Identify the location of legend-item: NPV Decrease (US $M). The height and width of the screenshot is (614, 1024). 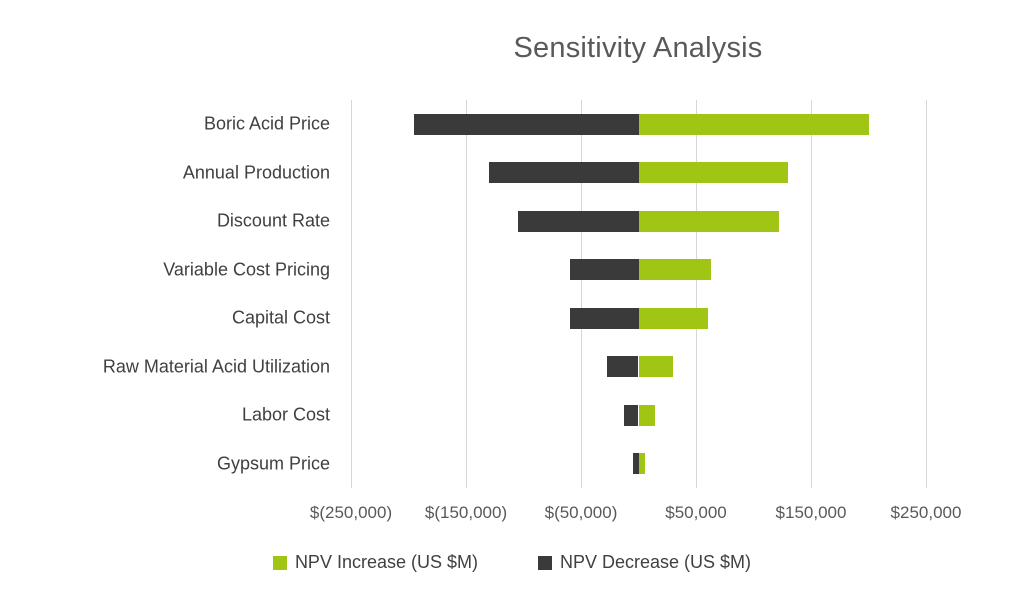
(644, 562).